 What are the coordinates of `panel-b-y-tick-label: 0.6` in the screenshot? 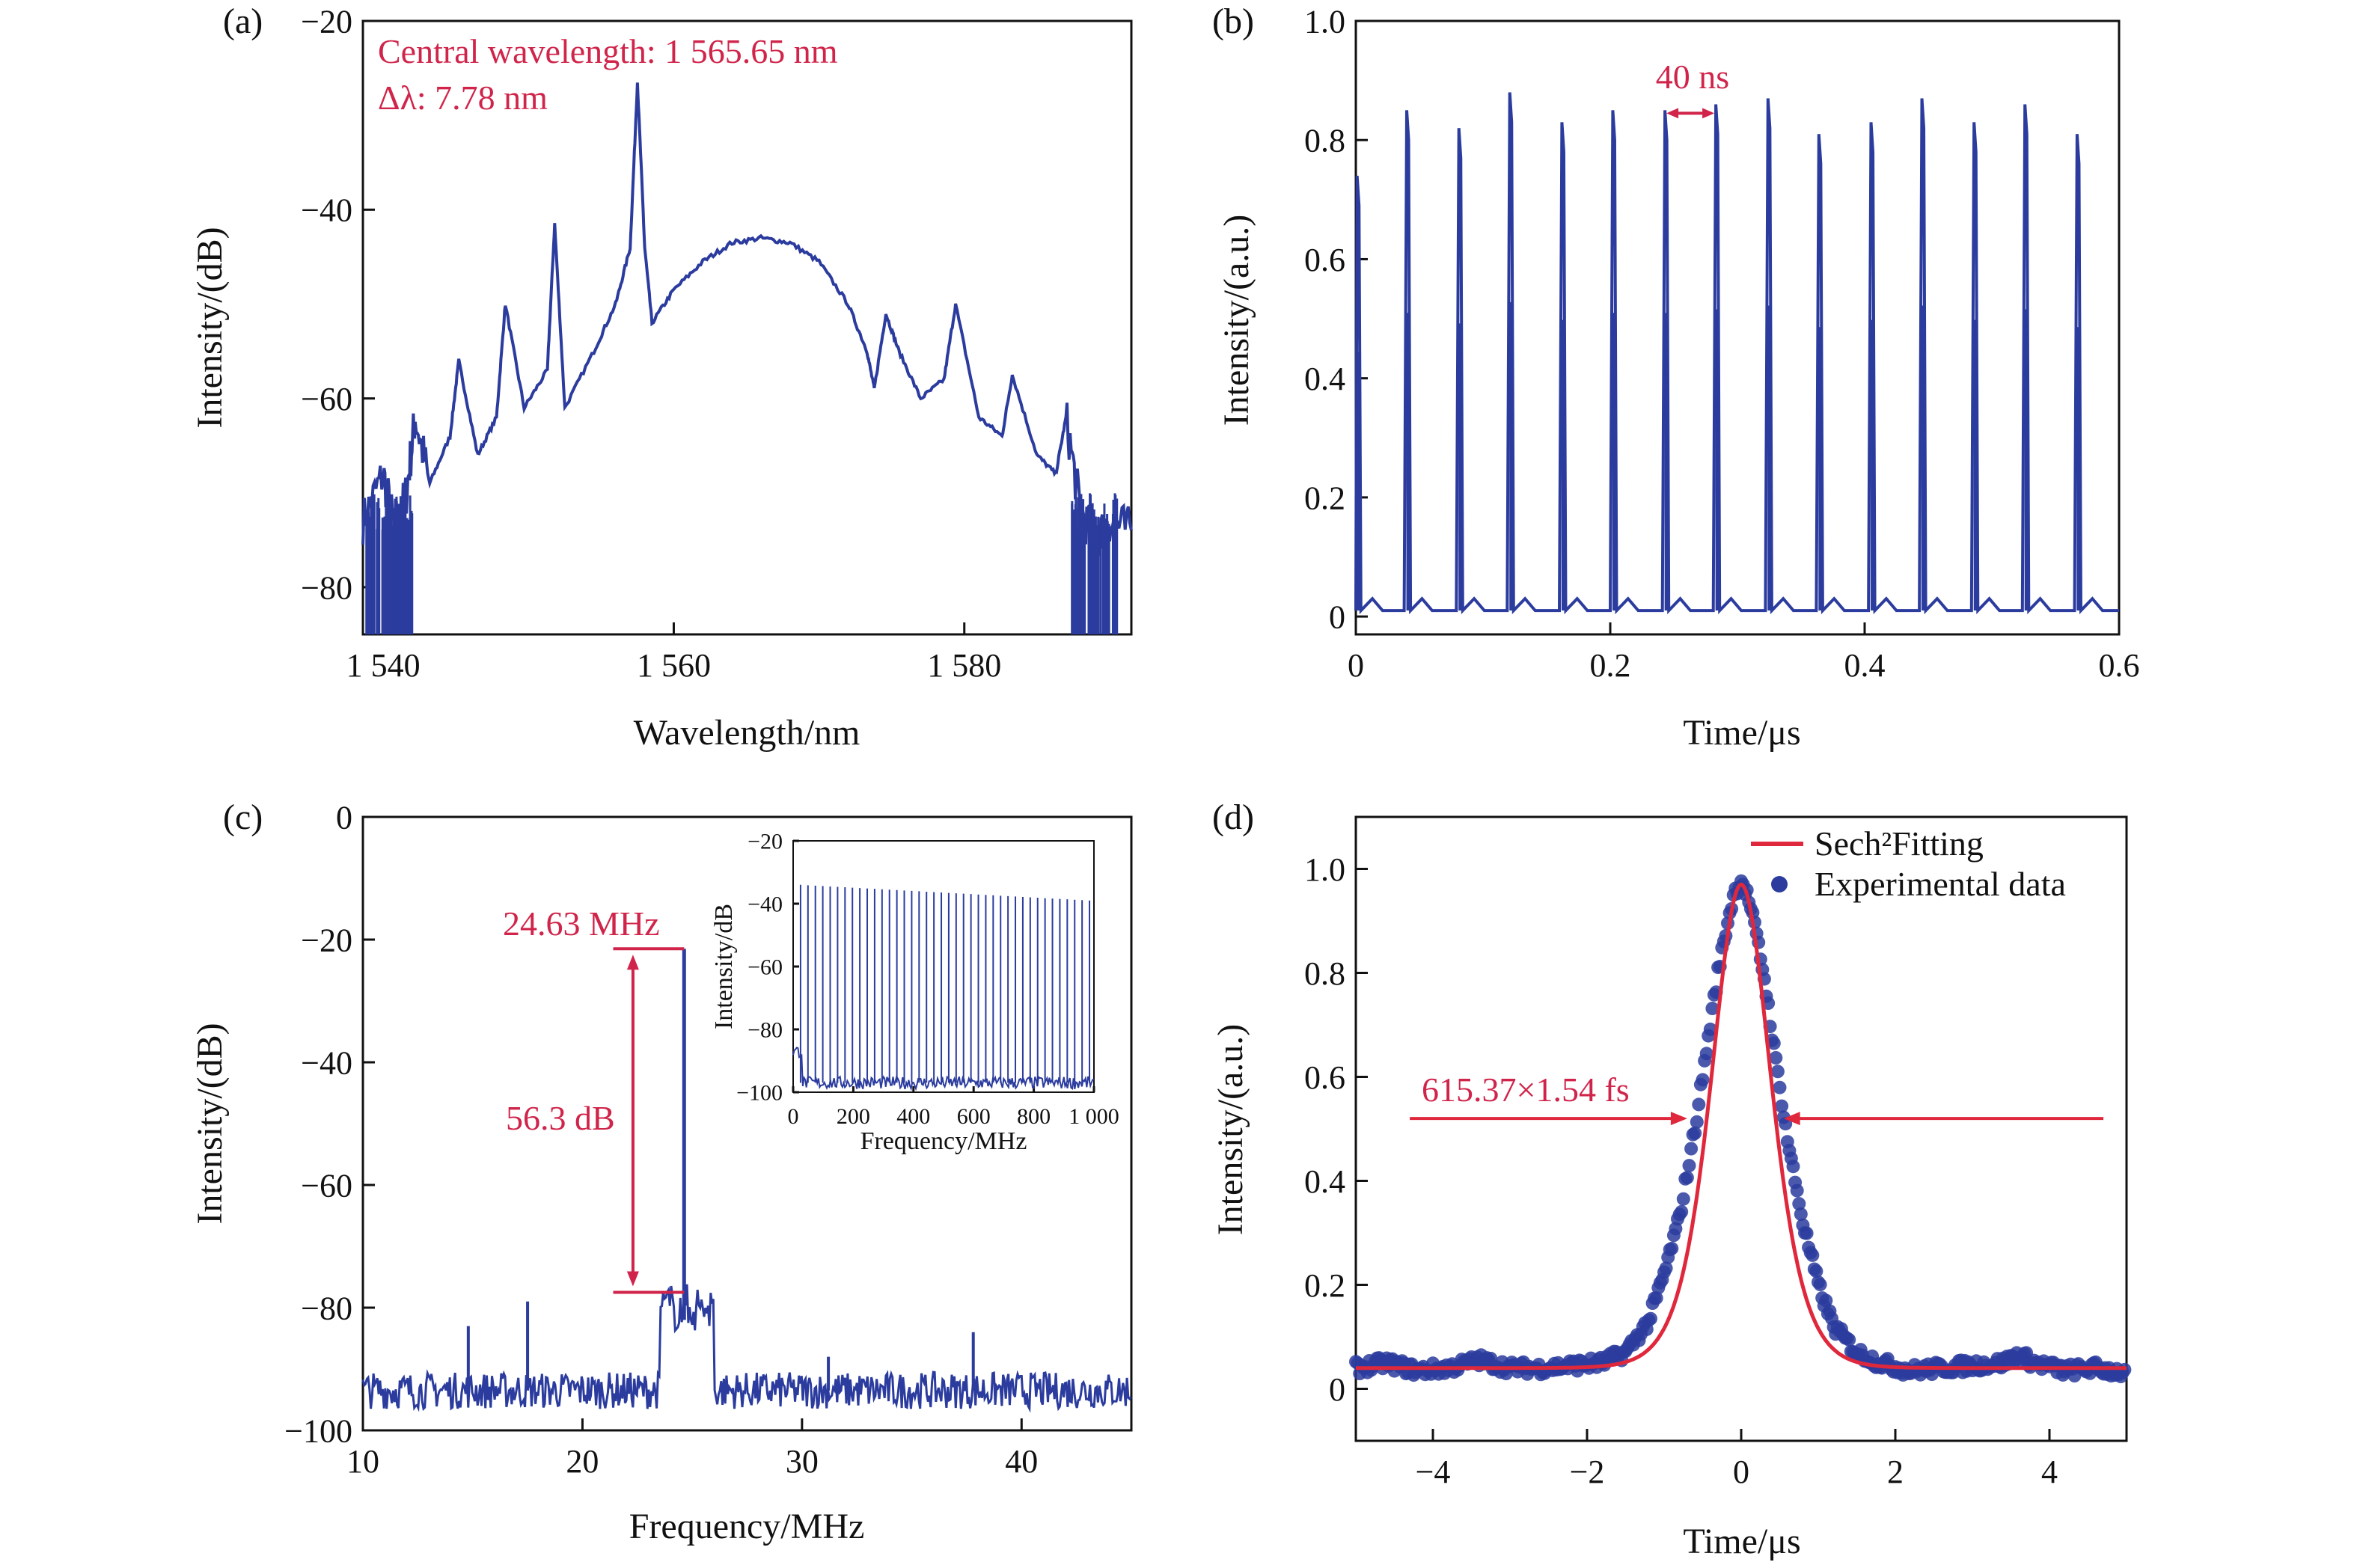 It's located at (1324, 260).